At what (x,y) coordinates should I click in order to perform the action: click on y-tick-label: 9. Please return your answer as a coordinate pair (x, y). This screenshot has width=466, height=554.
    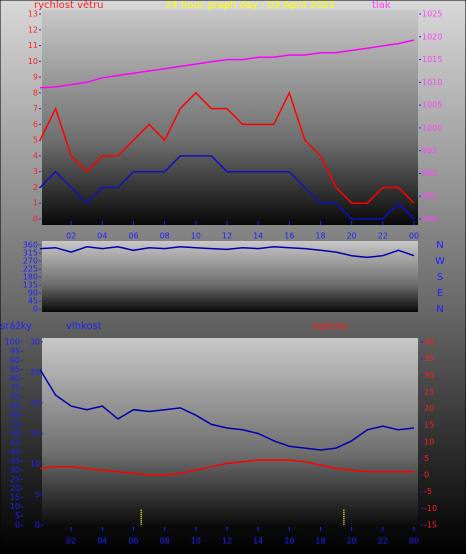
    Looking at the image, I should click on (35, 77).